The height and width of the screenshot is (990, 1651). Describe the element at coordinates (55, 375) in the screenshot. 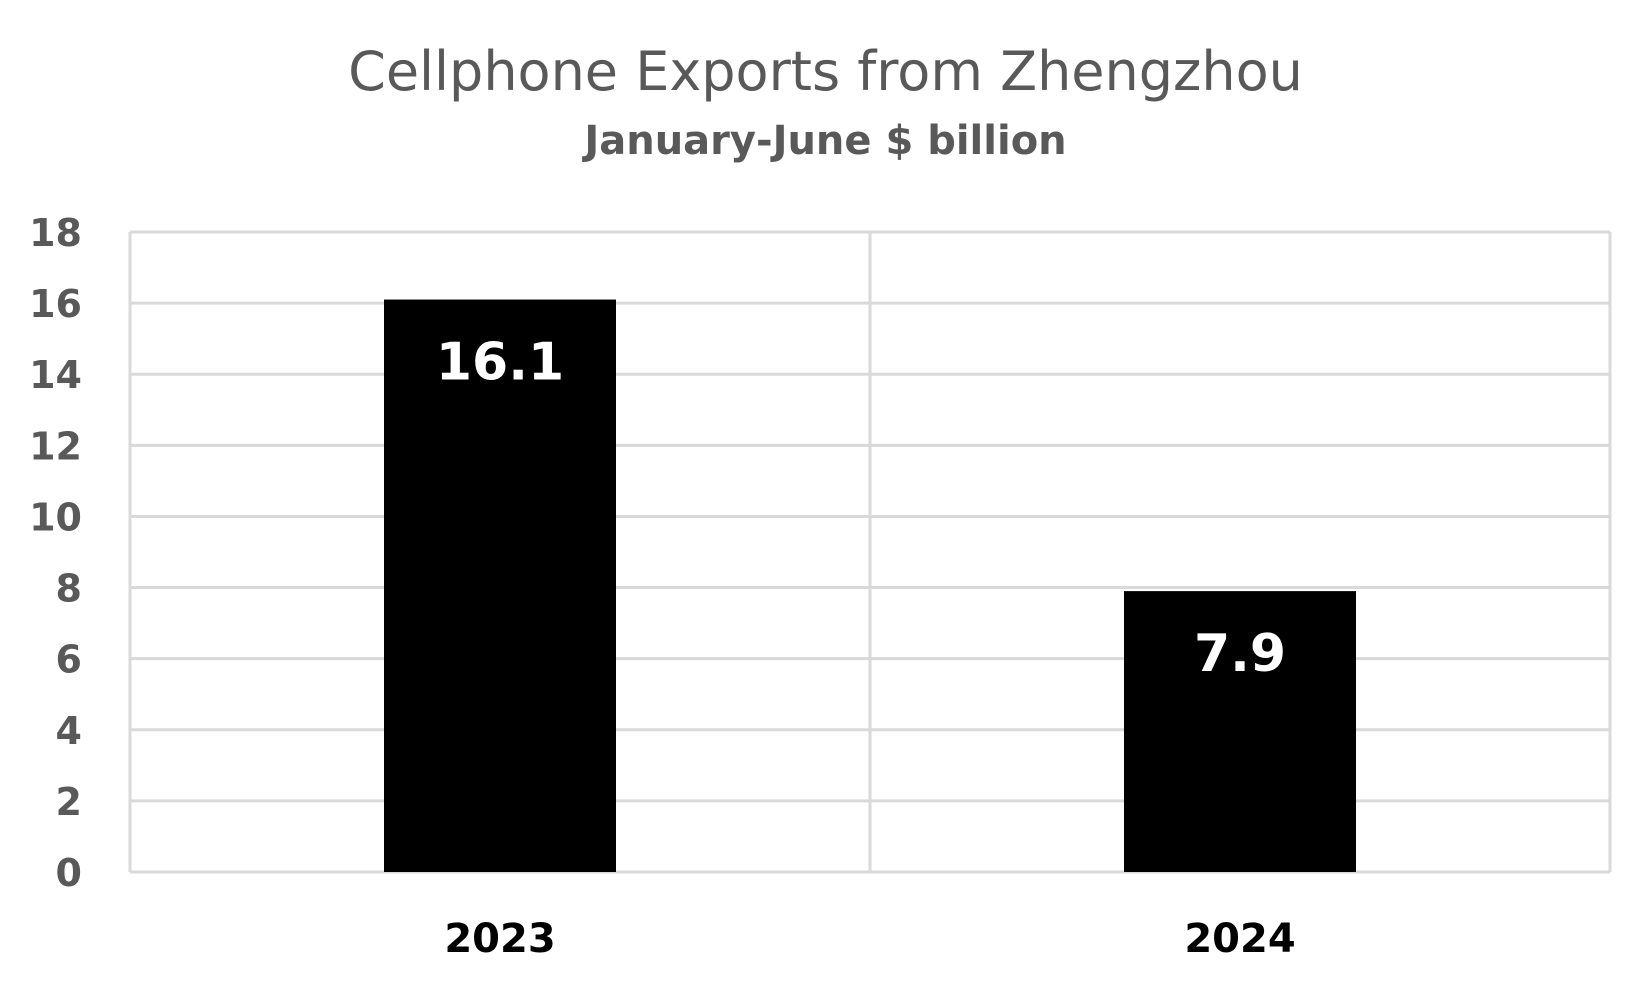

I see `y-tick-label: 14` at that location.